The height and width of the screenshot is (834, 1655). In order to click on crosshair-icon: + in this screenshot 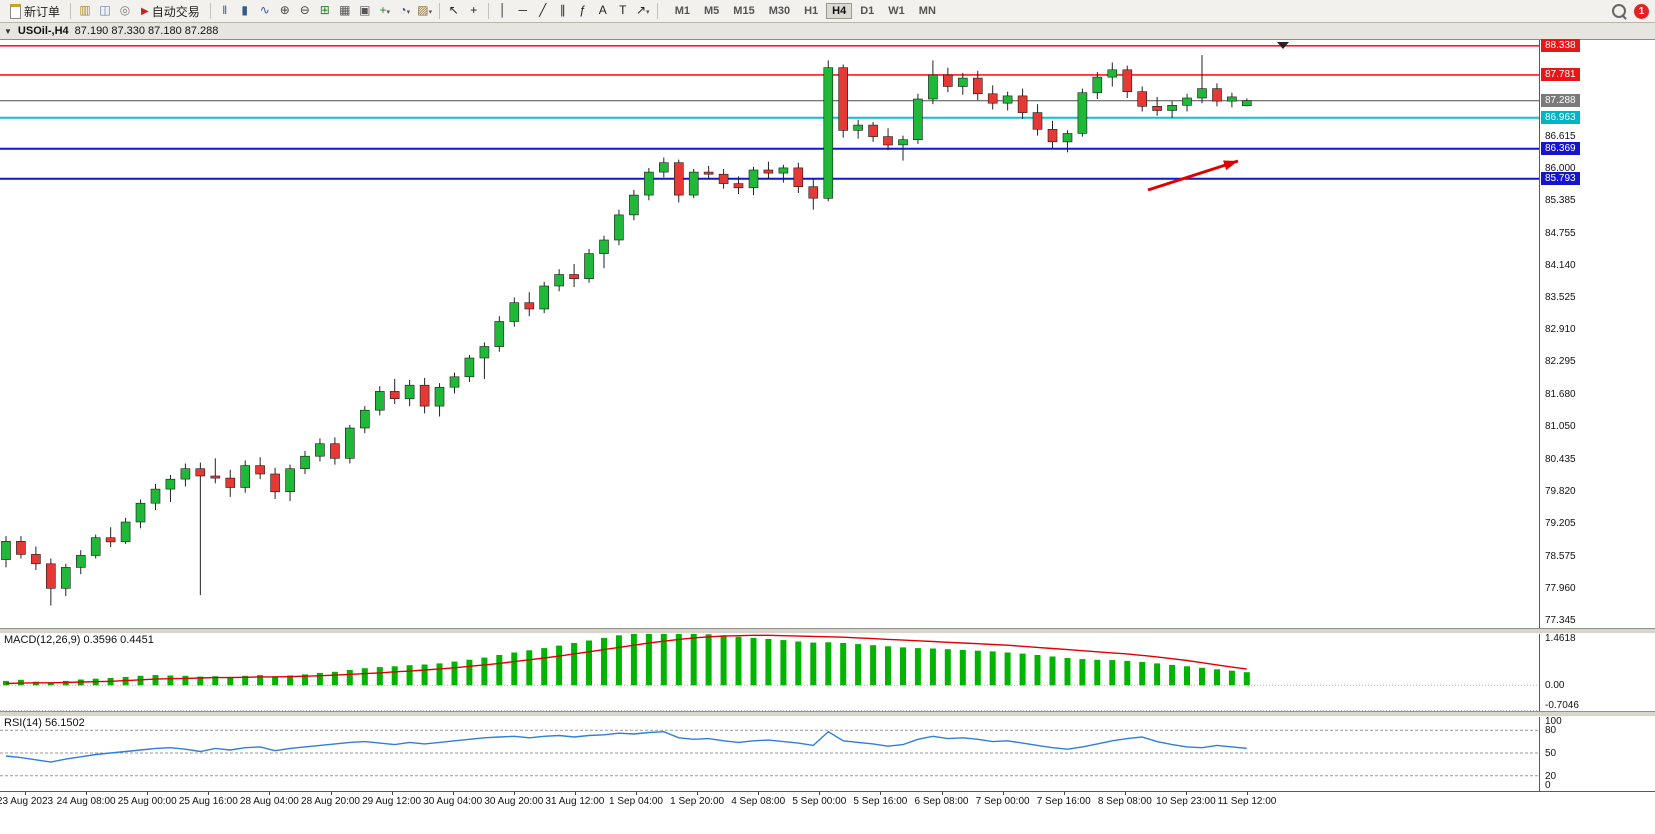, I will do `click(474, 10)`.